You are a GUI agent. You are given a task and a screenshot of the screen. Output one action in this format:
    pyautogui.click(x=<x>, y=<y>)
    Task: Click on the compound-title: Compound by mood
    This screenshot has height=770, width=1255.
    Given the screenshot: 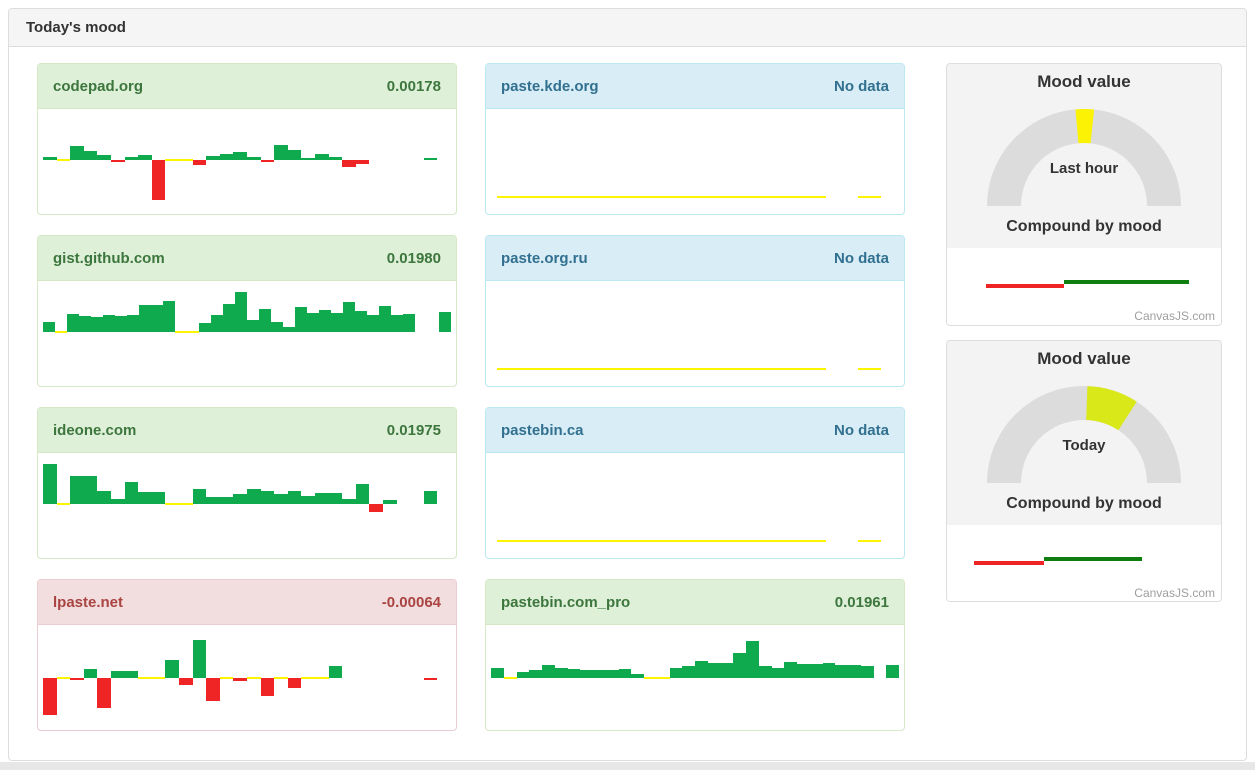 What is the action you would take?
    pyautogui.click(x=1084, y=226)
    